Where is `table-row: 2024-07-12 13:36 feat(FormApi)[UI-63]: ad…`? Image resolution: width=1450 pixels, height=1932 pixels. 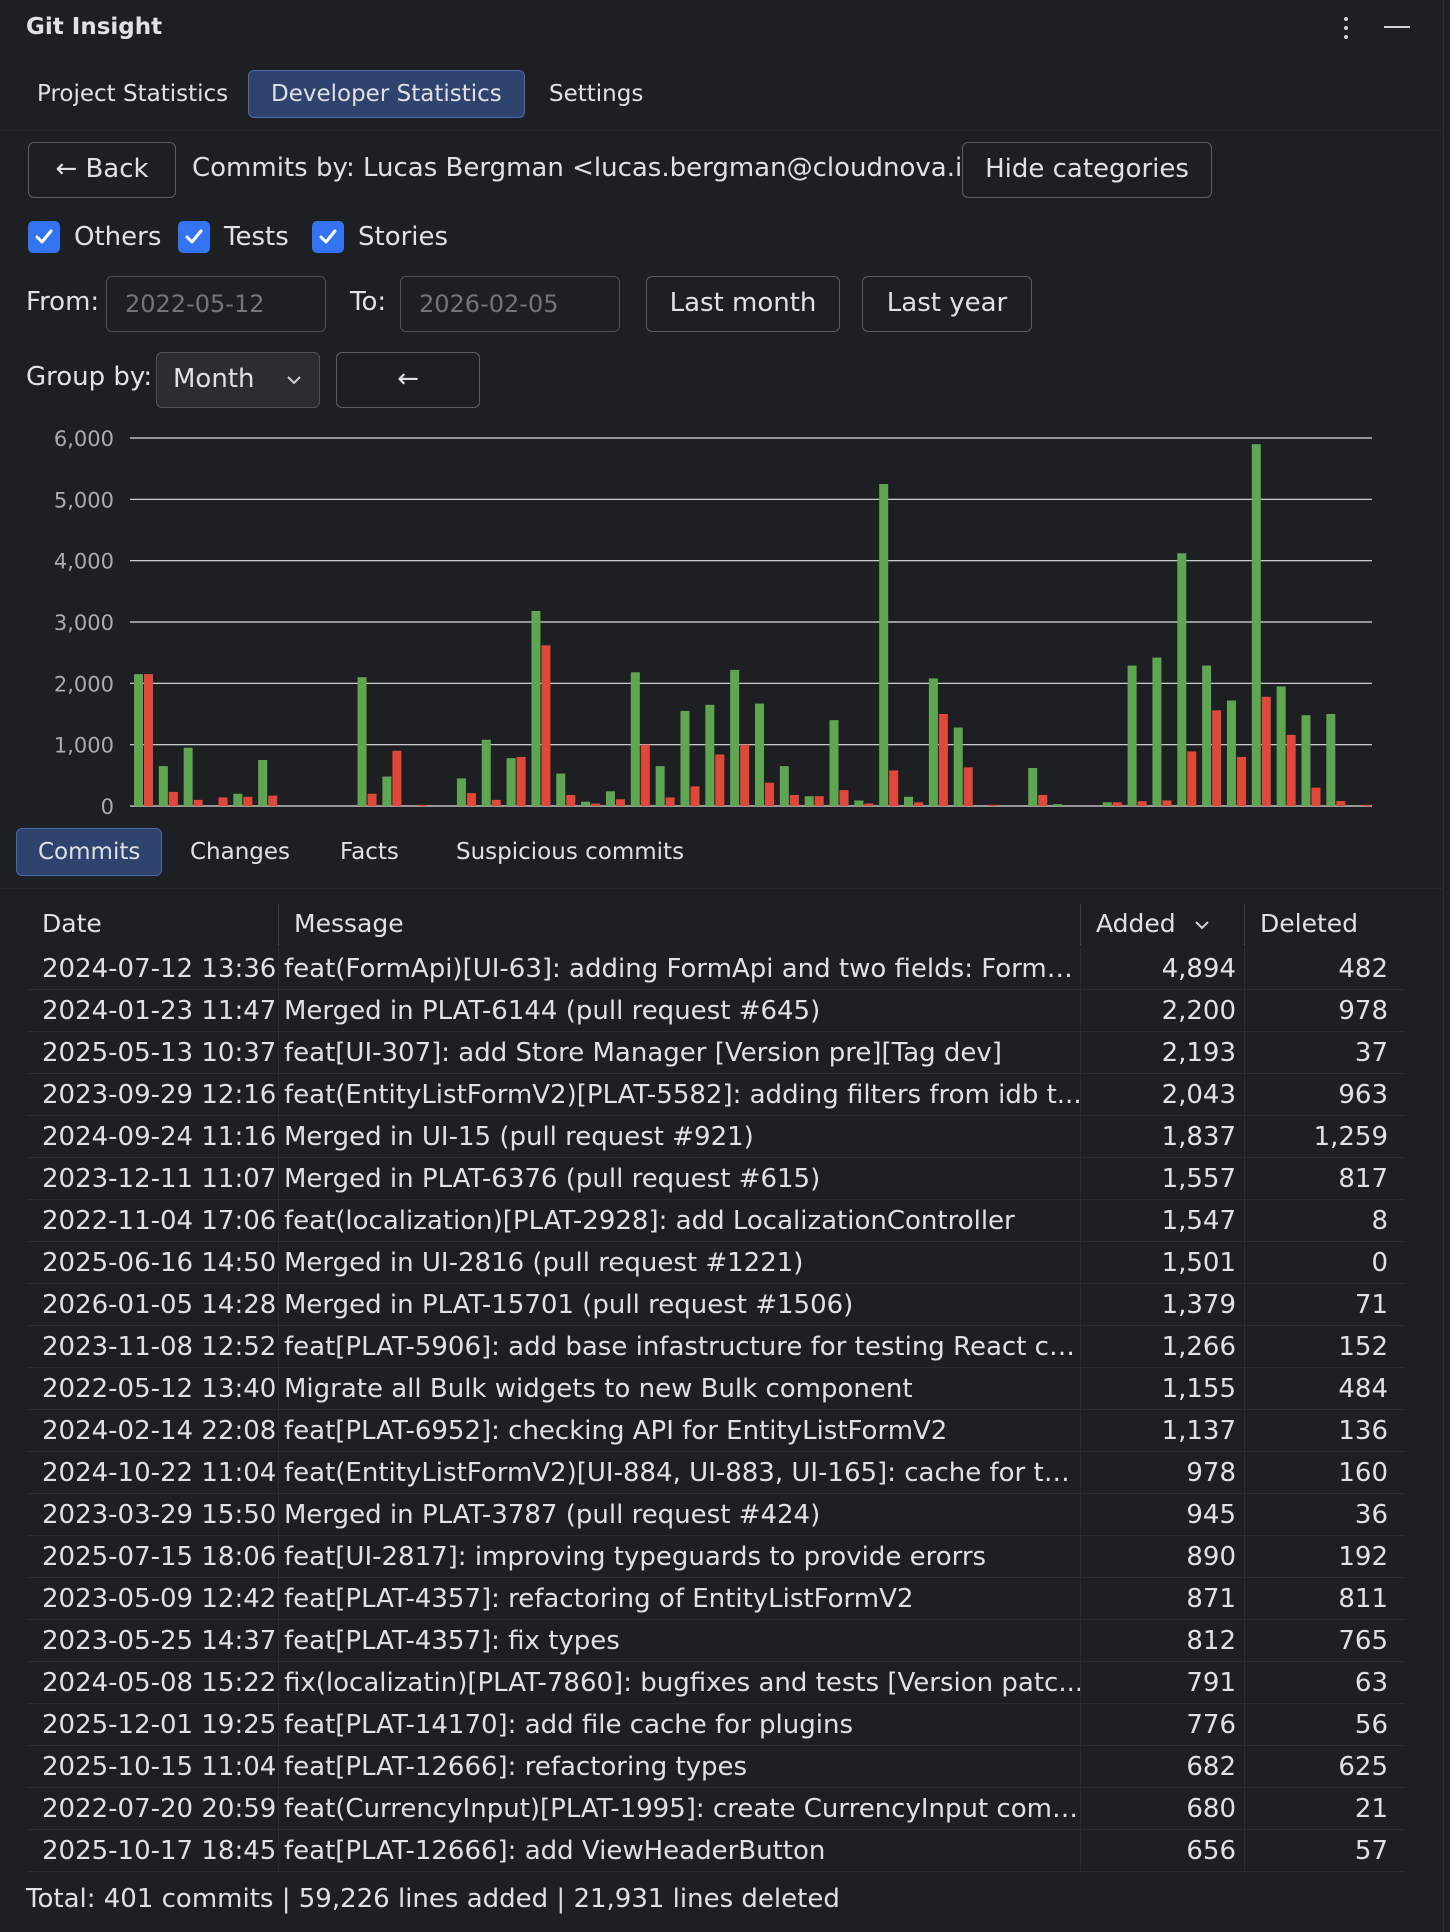
table-row: 2024-07-12 13:36 feat(FormApi)[UI-63]: ad… is located at coordinates (716, 969).